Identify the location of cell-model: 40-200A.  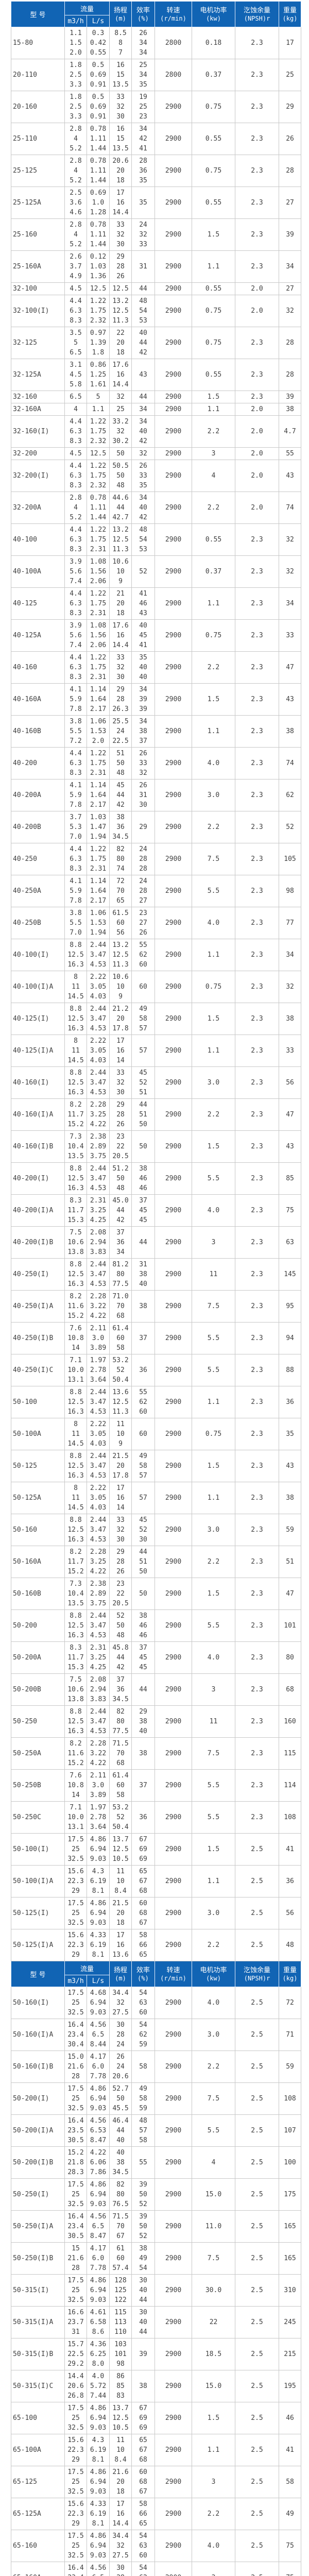
(38, 795).